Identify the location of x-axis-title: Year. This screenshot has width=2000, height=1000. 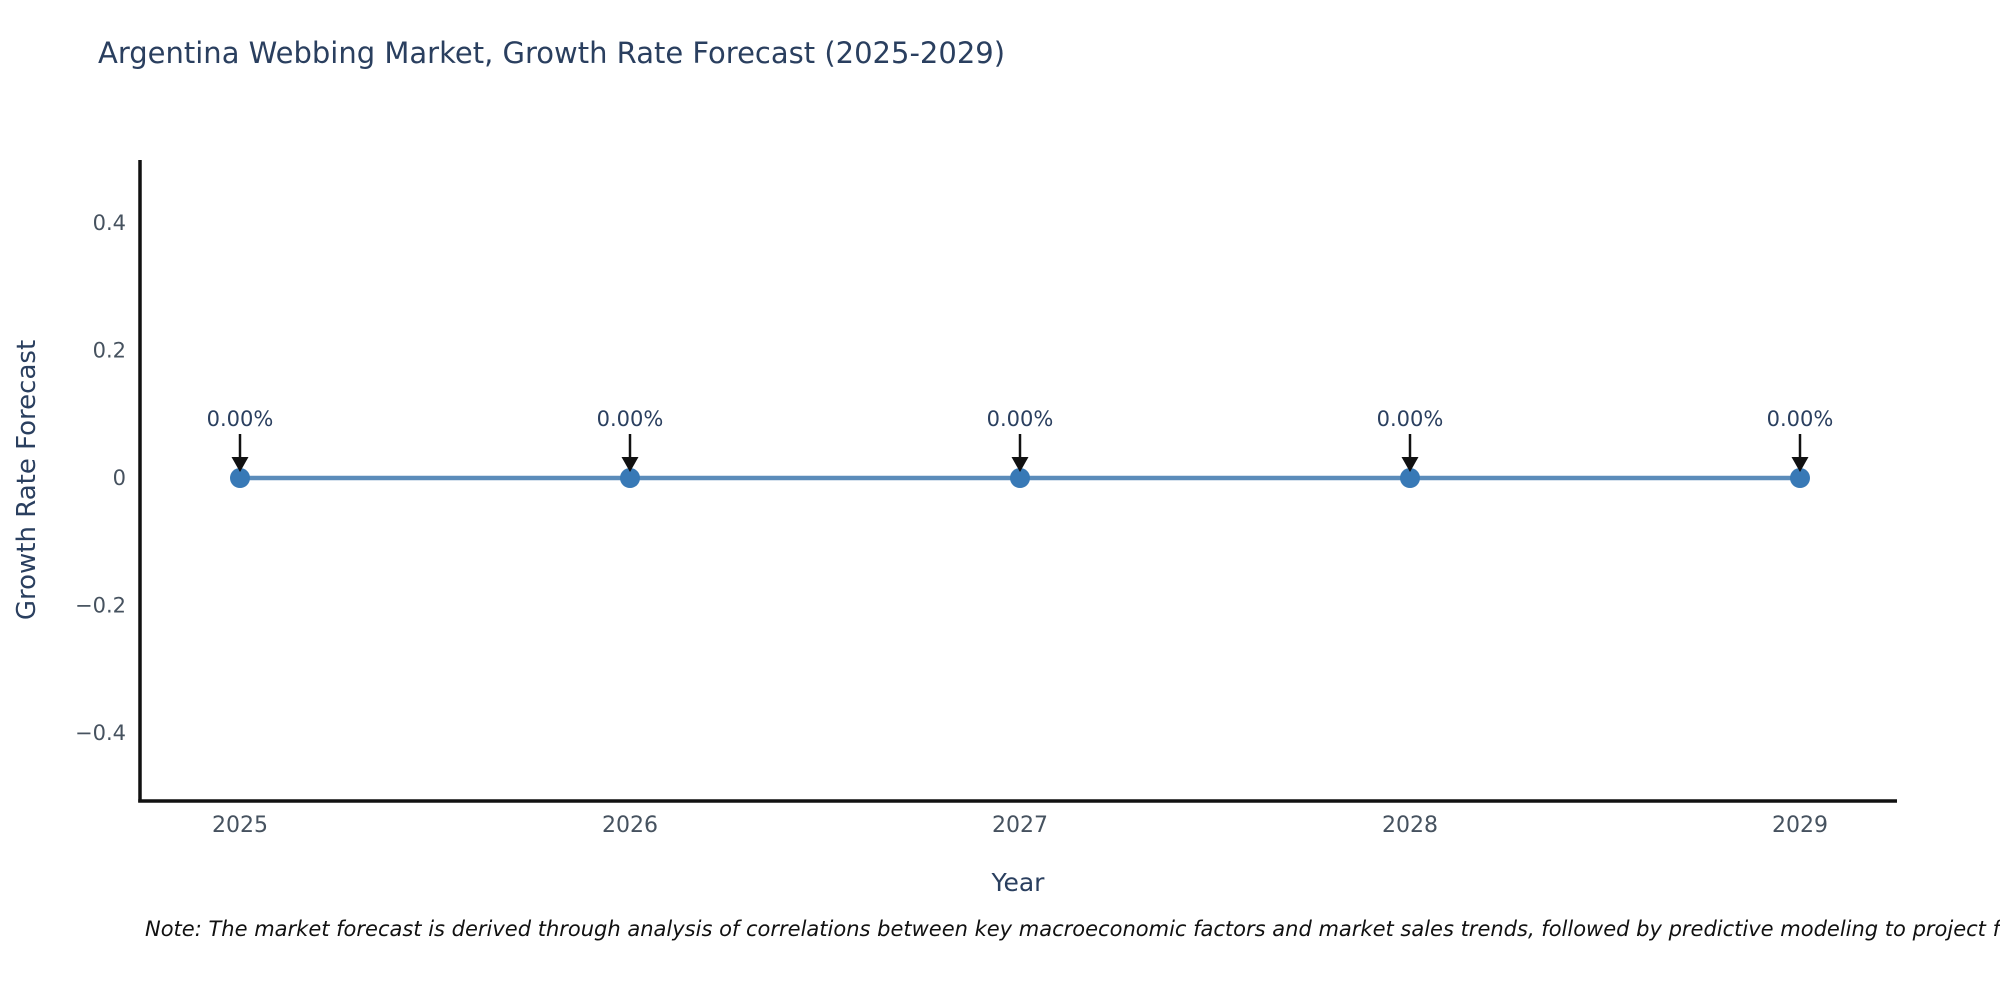
(1018, 882).